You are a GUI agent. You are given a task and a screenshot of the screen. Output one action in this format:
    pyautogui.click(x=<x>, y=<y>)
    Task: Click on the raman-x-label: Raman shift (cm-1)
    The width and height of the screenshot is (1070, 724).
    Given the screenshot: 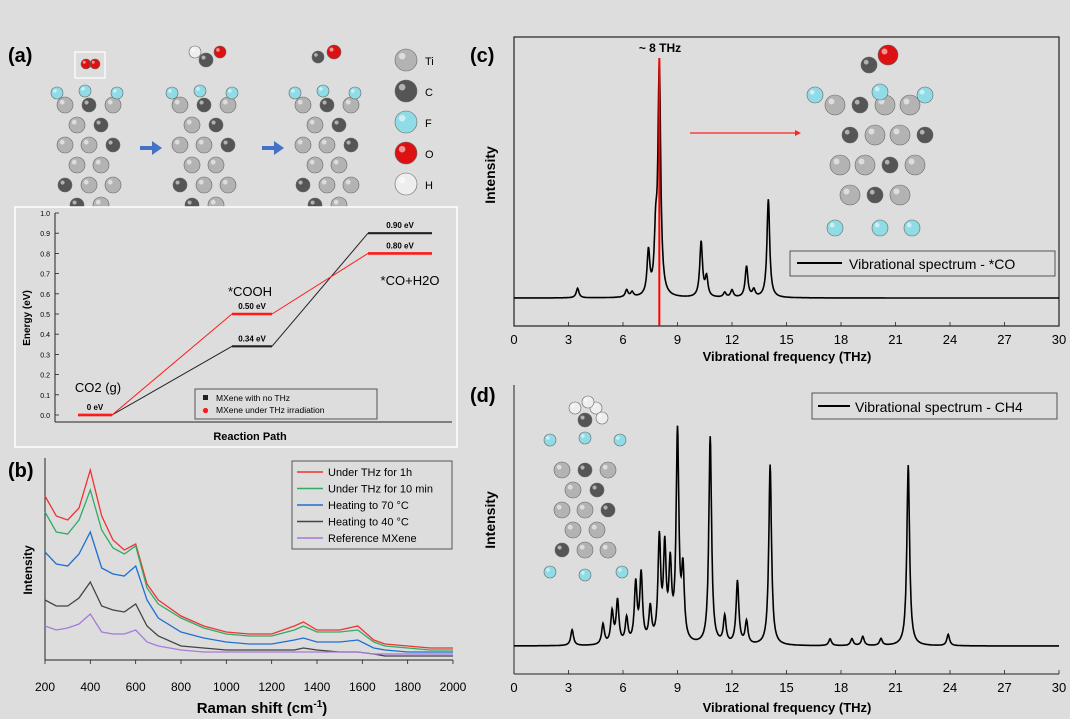 What is the action you would take?
    pyautogui.click(x=262, y=708)
    